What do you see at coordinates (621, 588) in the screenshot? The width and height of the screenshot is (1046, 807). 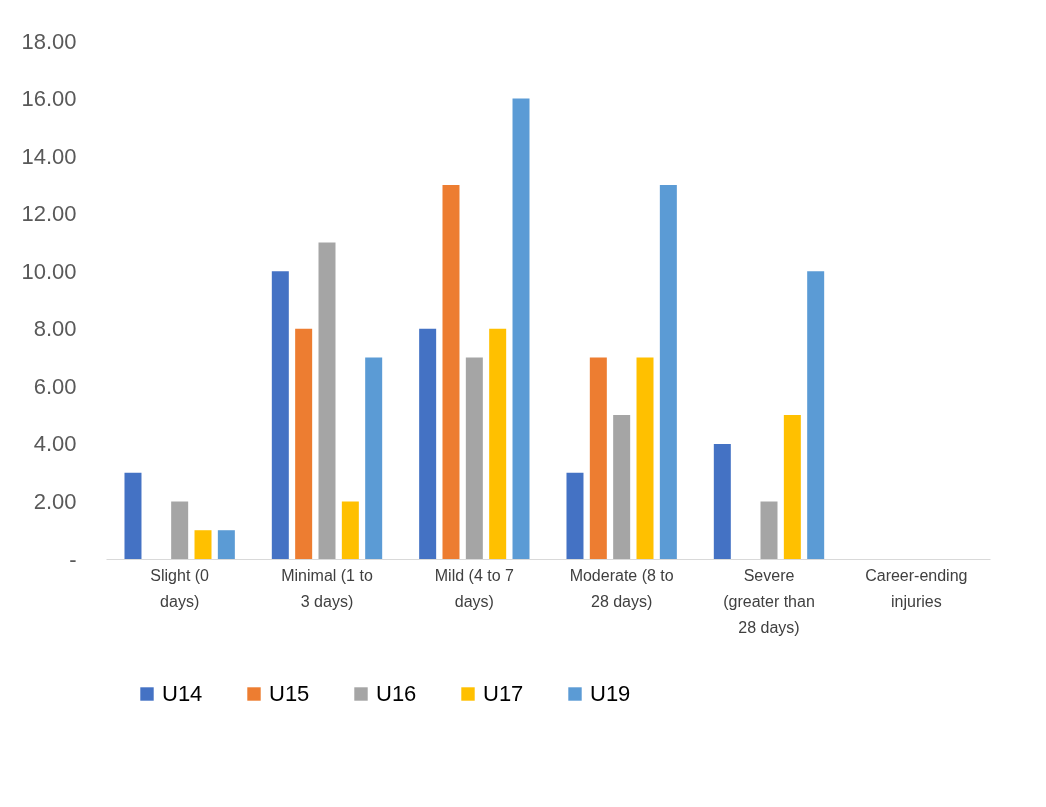 I see `x-tick-label: Moderate (8 to 28 days)` at bounding box center [621, 588].